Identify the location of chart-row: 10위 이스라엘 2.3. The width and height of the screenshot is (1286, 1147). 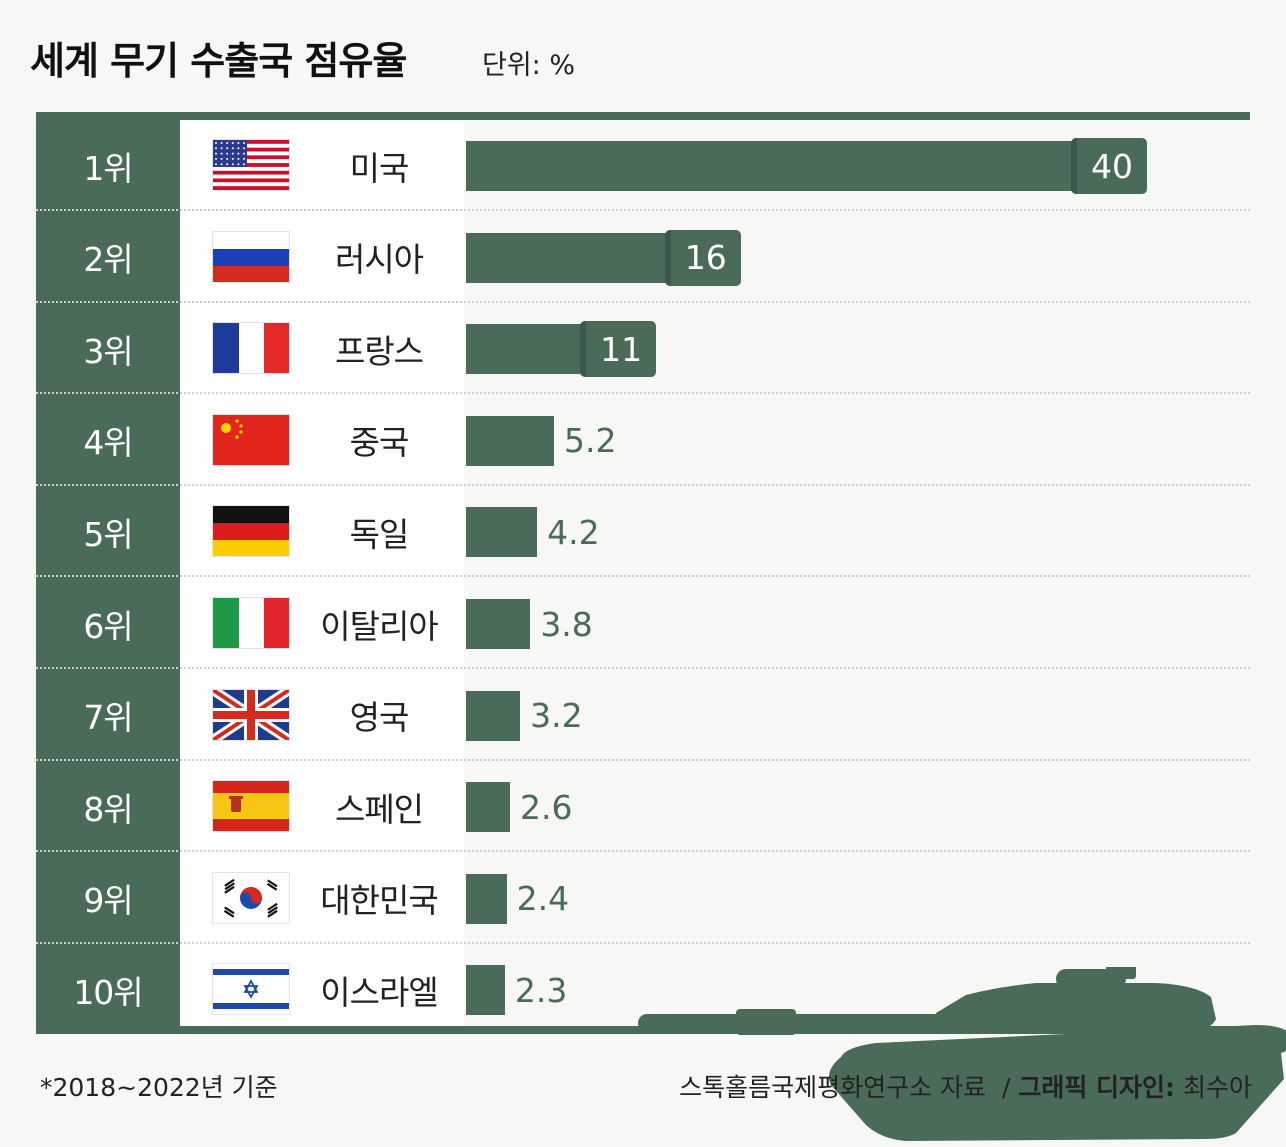
(643, 989).